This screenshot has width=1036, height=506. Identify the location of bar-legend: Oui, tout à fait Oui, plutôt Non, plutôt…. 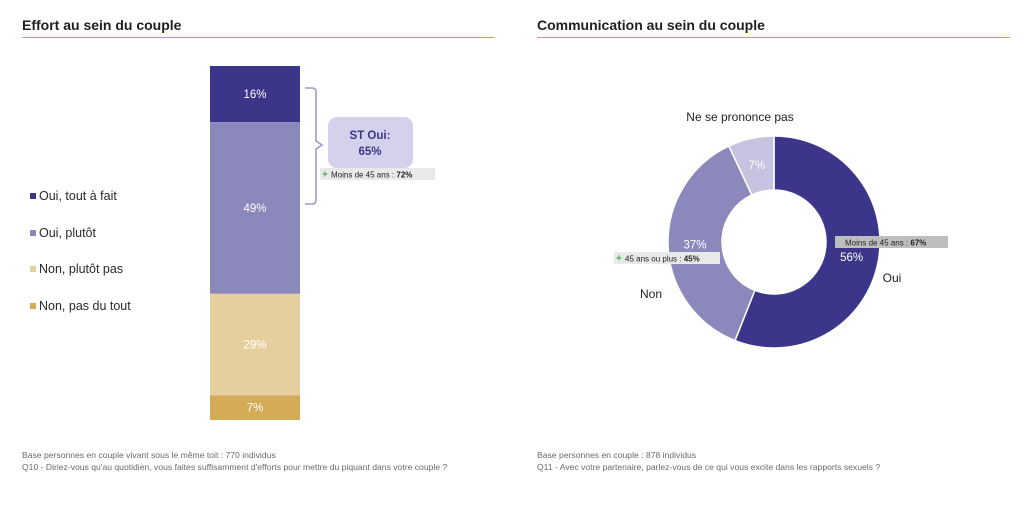
(80, 251).